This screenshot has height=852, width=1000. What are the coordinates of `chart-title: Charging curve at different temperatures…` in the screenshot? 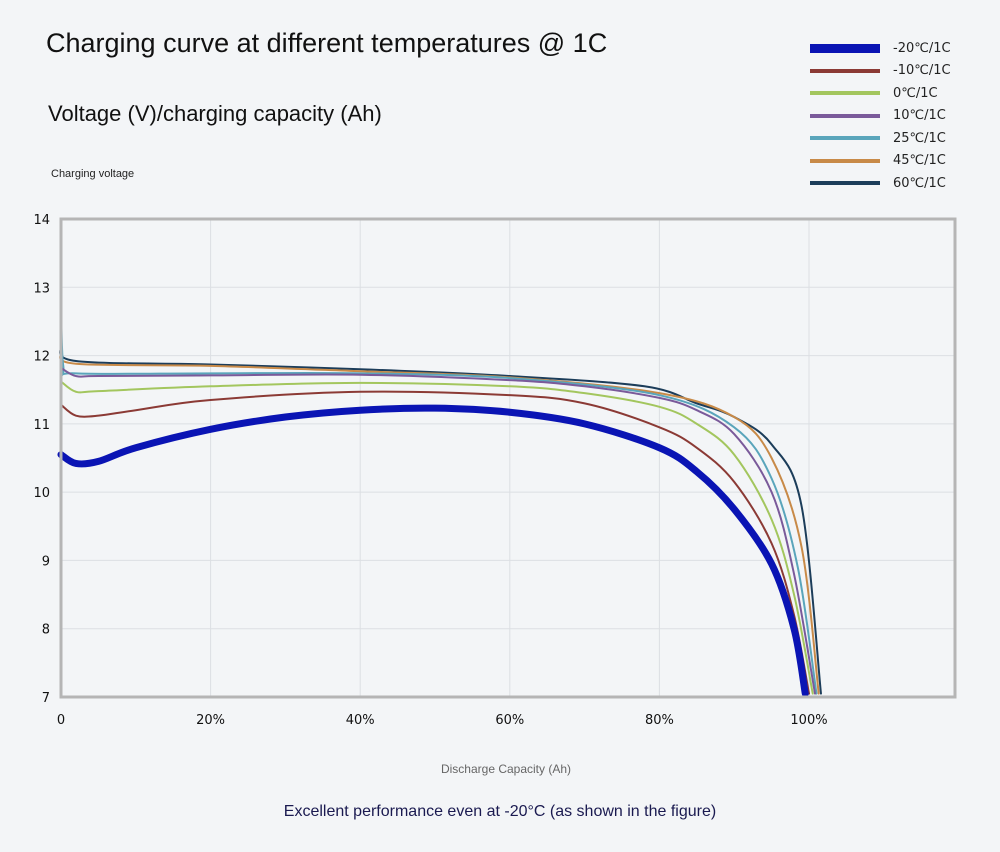 It's located at (327, 43).